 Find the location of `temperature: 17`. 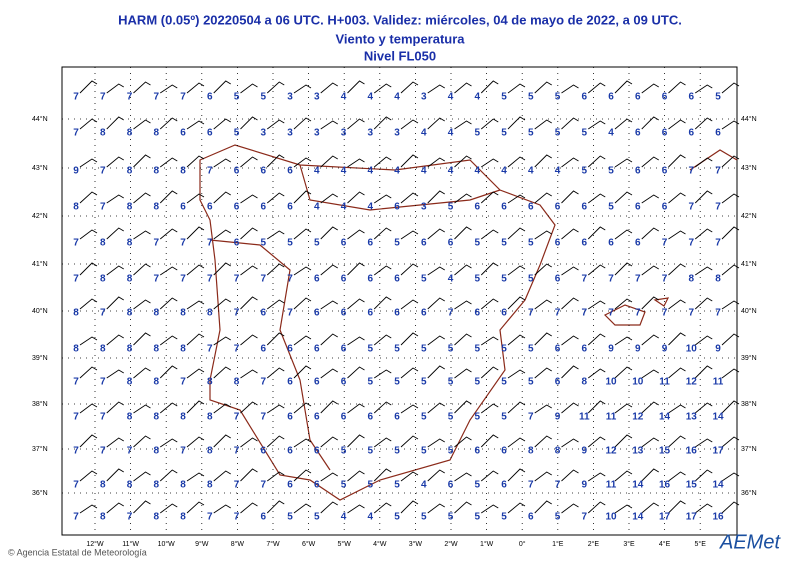

temperature: 17 is located at coordinates (718, 451).